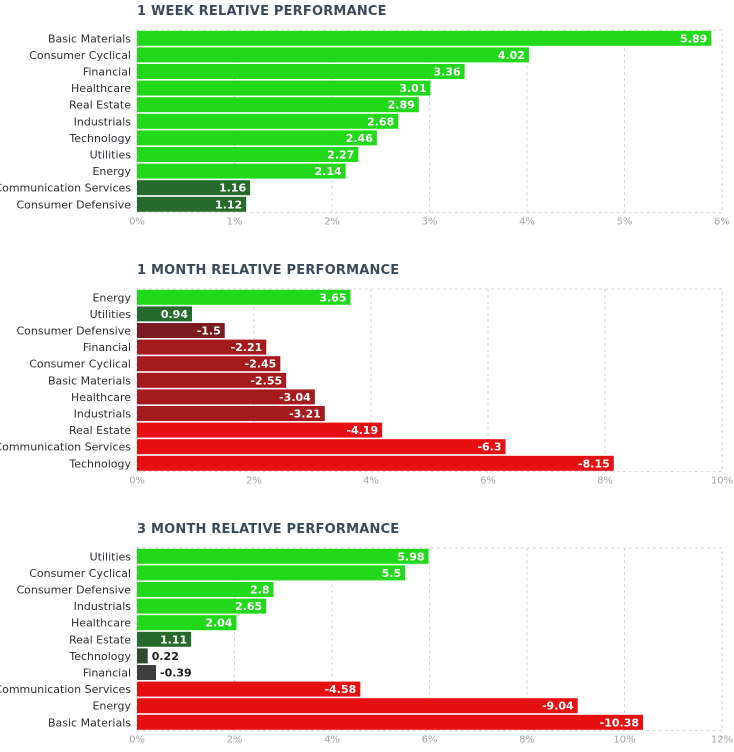 Image resolution: width=734 pixels, height=752 pixels. Describe the element at coordinates (359, 138) in the screenshot. I see `value-label: 2.46` at that location.